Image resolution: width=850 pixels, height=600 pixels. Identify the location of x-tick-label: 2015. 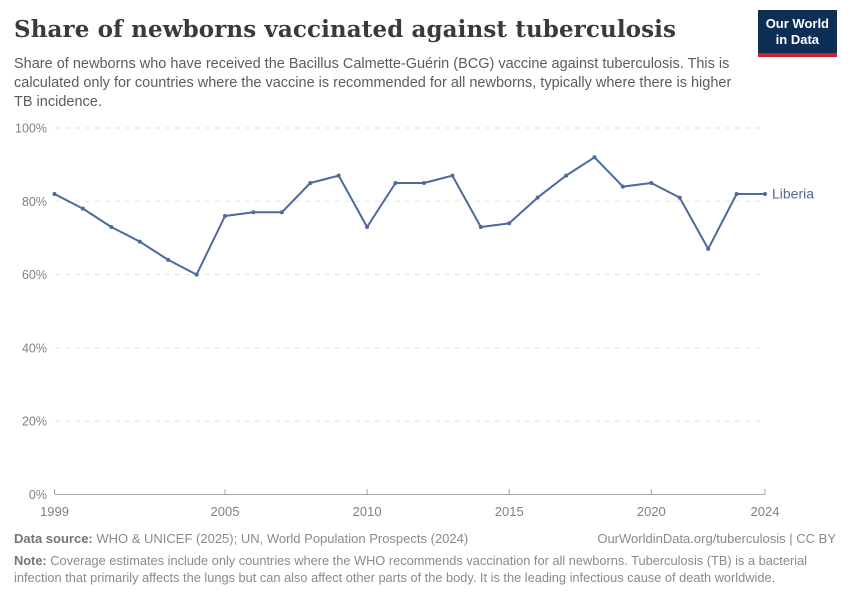
(509, 511).